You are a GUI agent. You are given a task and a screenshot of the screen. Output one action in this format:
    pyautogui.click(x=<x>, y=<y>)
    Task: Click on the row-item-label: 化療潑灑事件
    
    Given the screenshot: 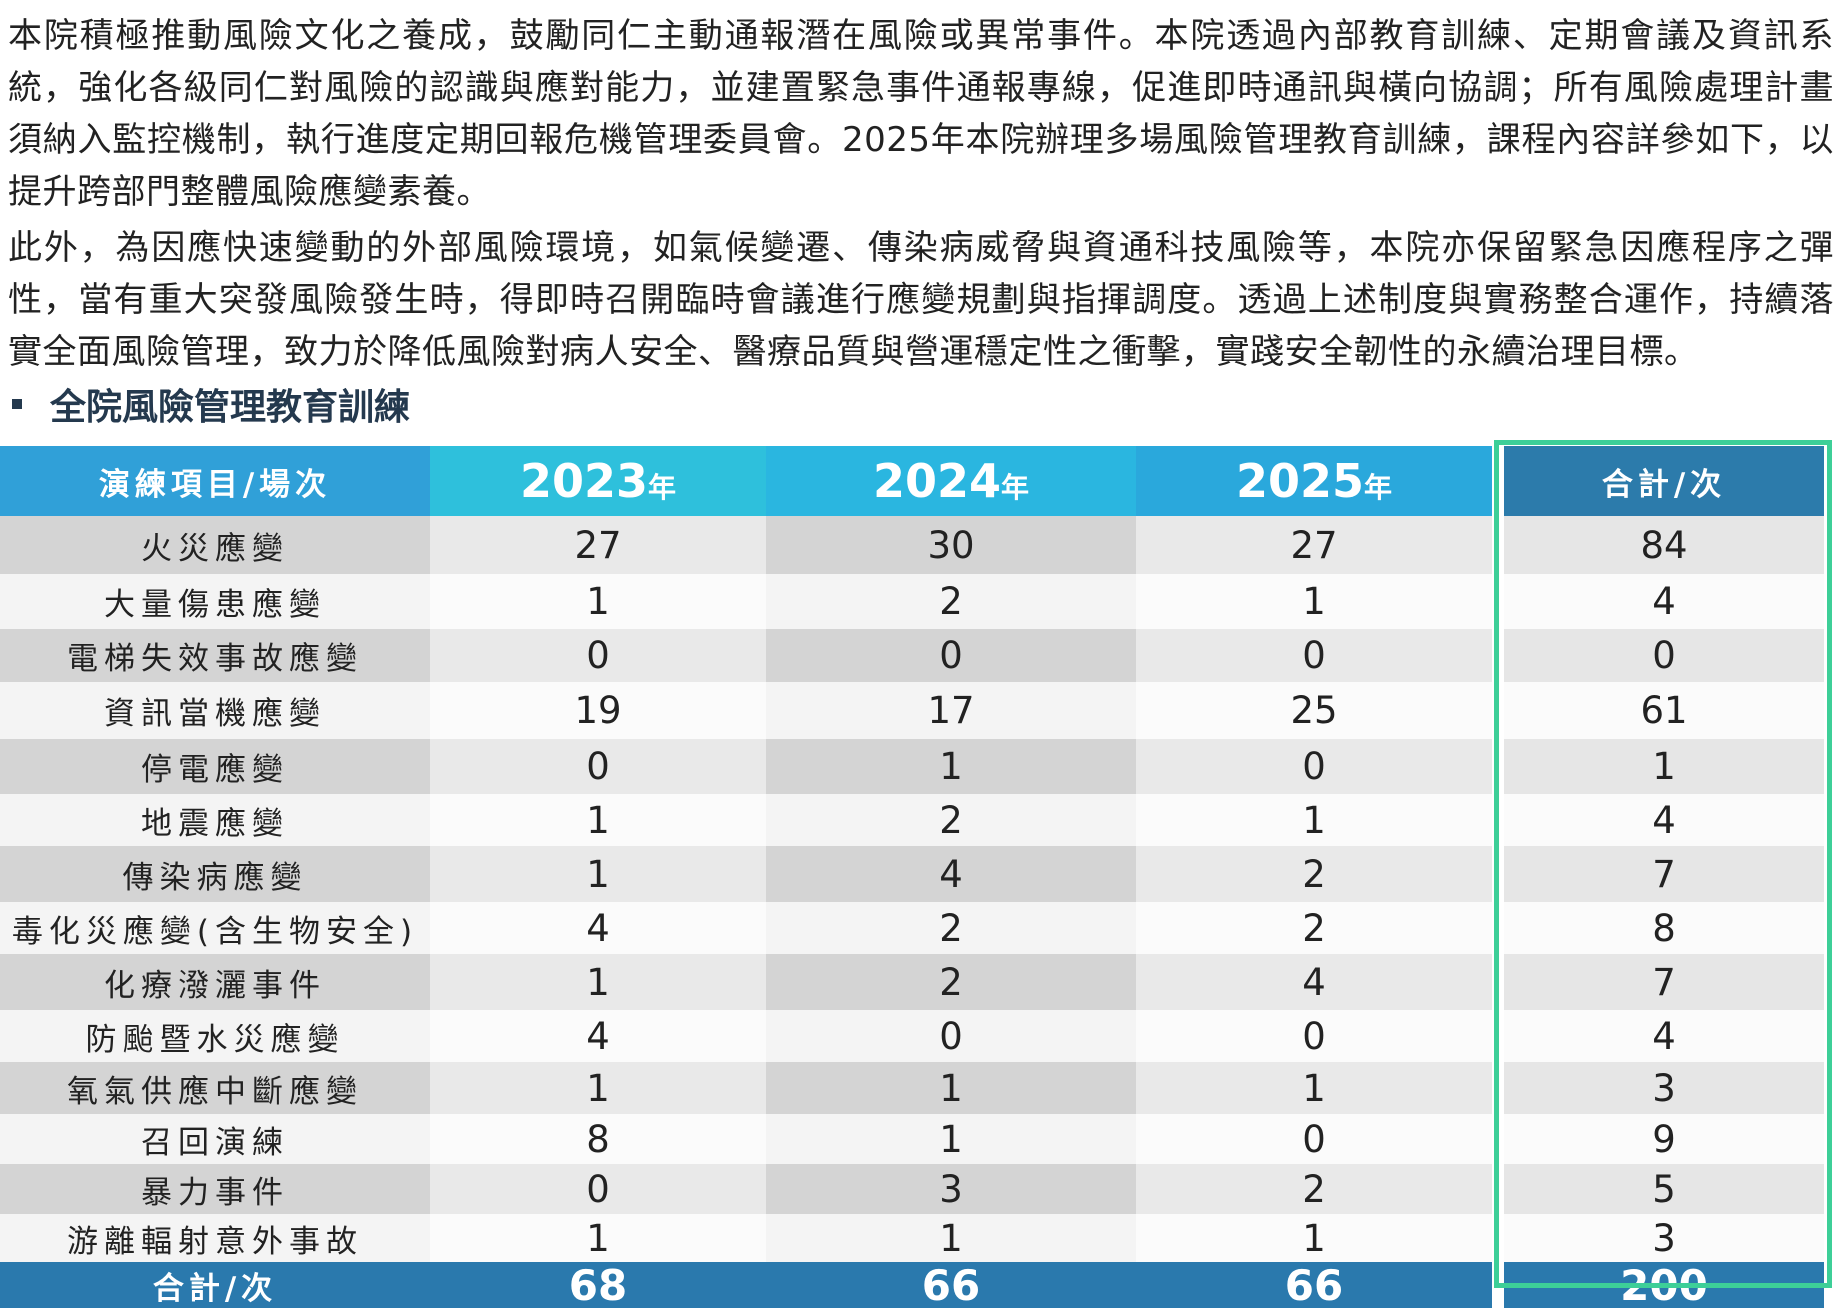 What is the action you would take?
    pyautogui.click(x=215, y=982)
    